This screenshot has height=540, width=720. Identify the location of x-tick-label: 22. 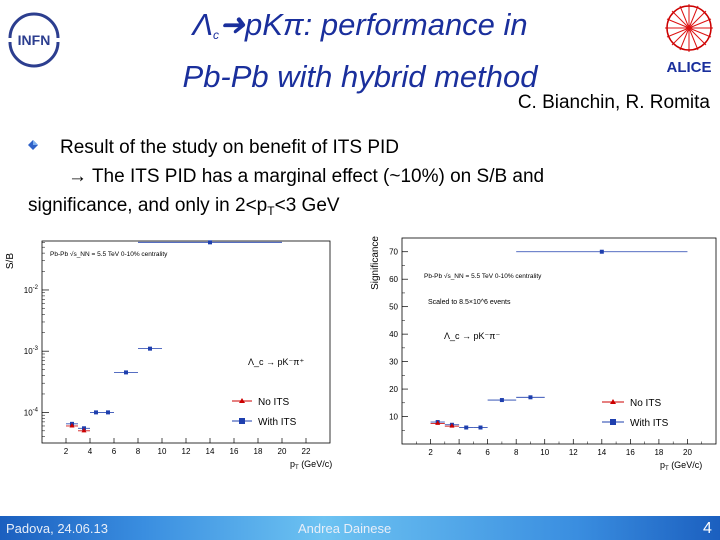
(306, 451).